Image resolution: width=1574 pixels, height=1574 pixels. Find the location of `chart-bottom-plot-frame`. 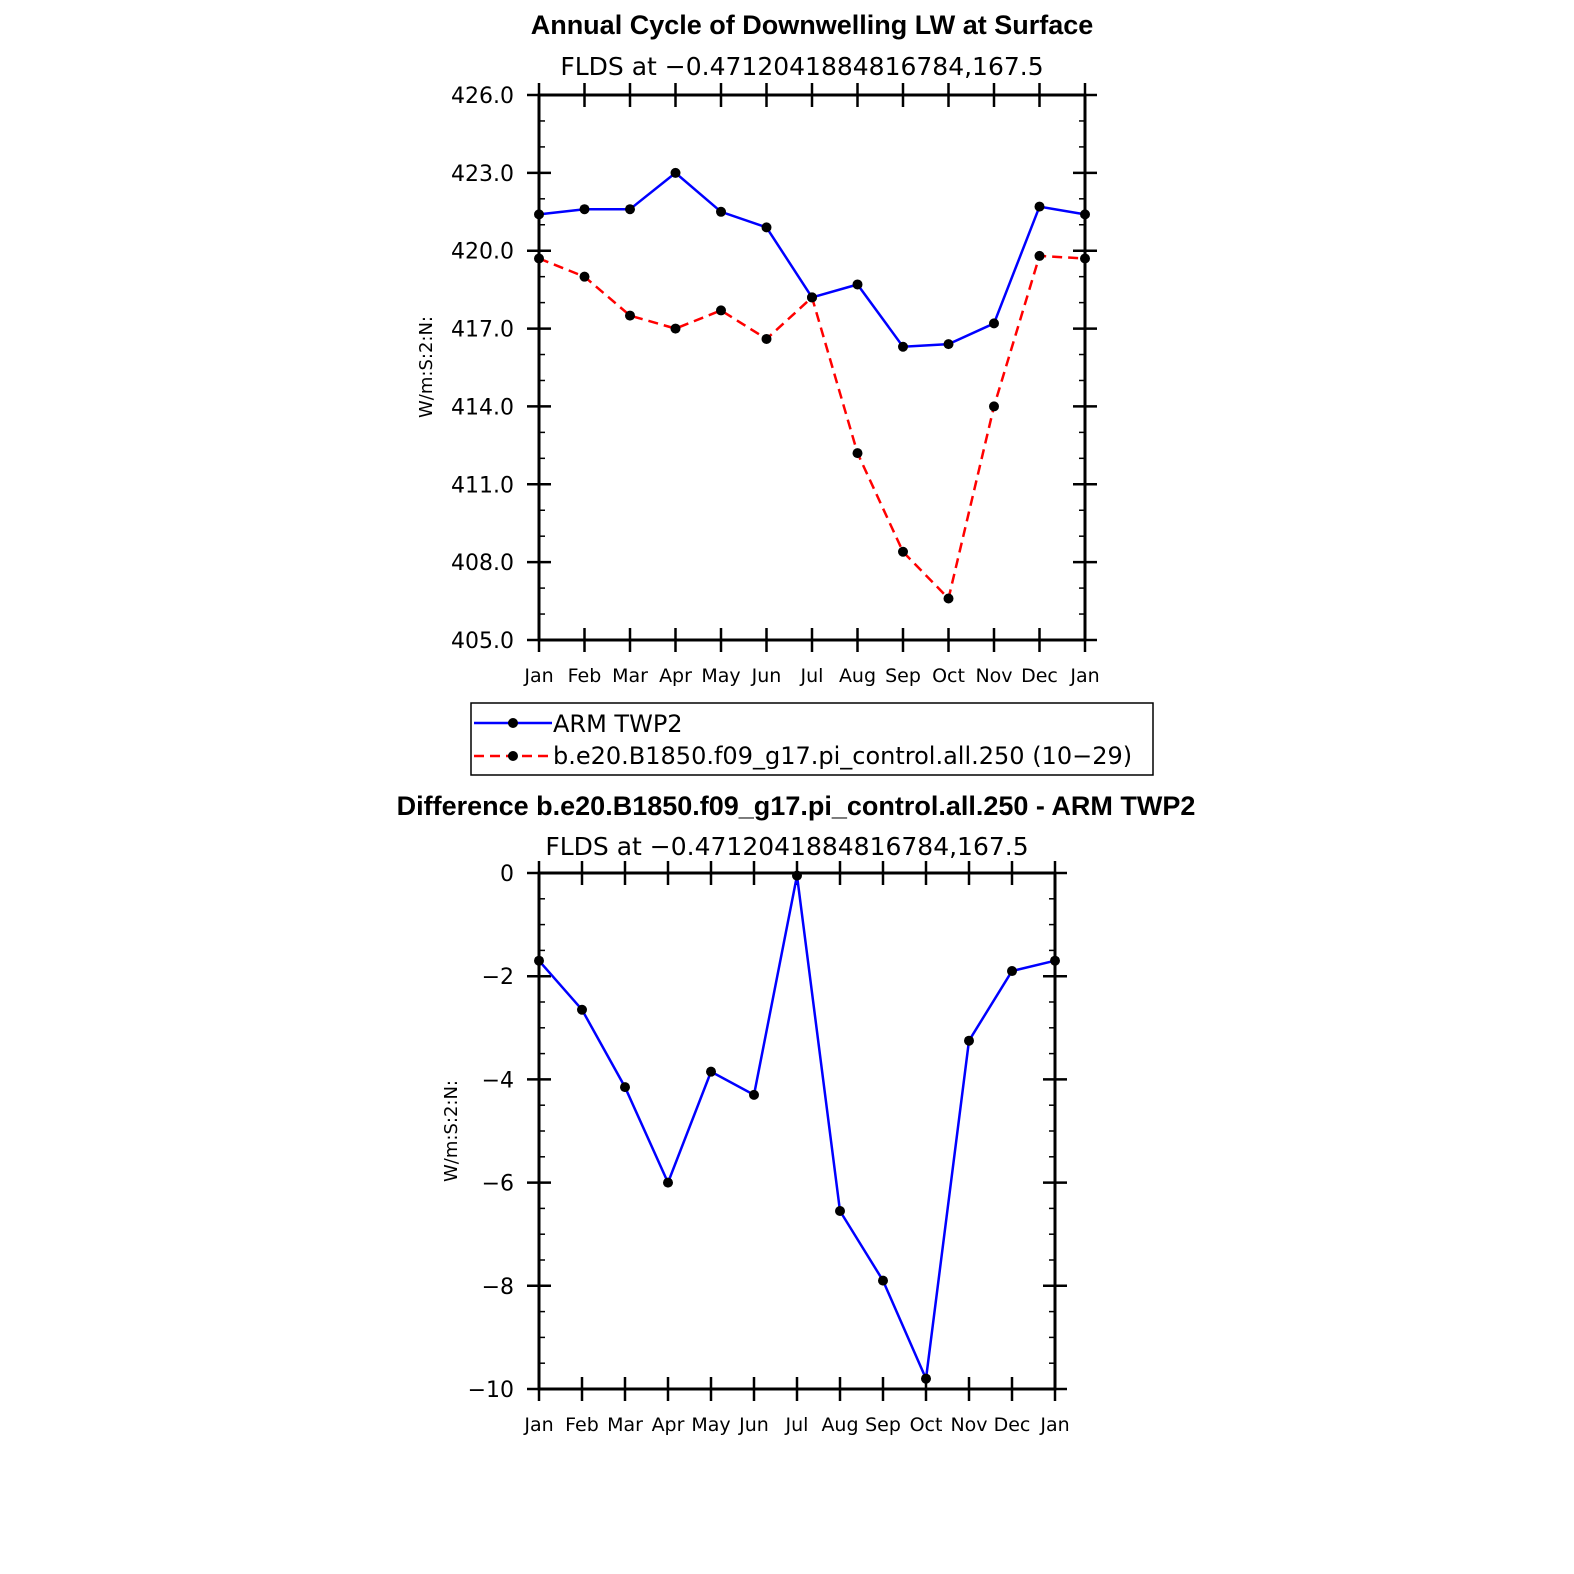

chart-bottom-plot-frame is located at coordinates (797, 1131).